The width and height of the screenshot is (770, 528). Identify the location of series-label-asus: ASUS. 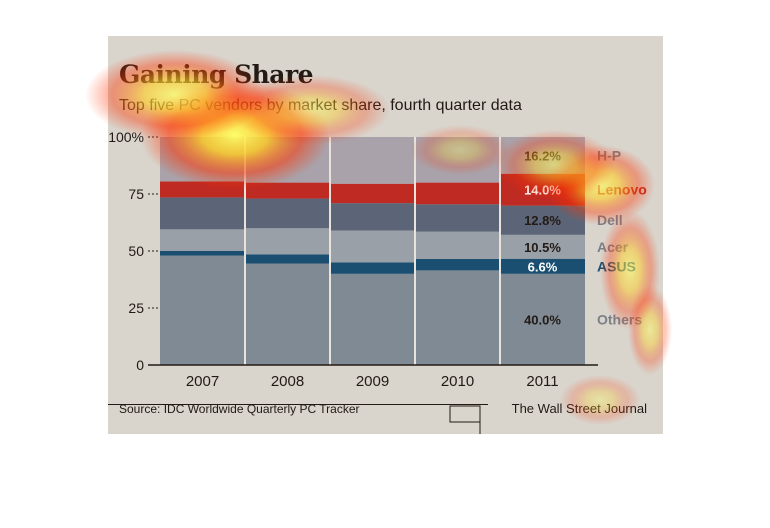
(616, 266).